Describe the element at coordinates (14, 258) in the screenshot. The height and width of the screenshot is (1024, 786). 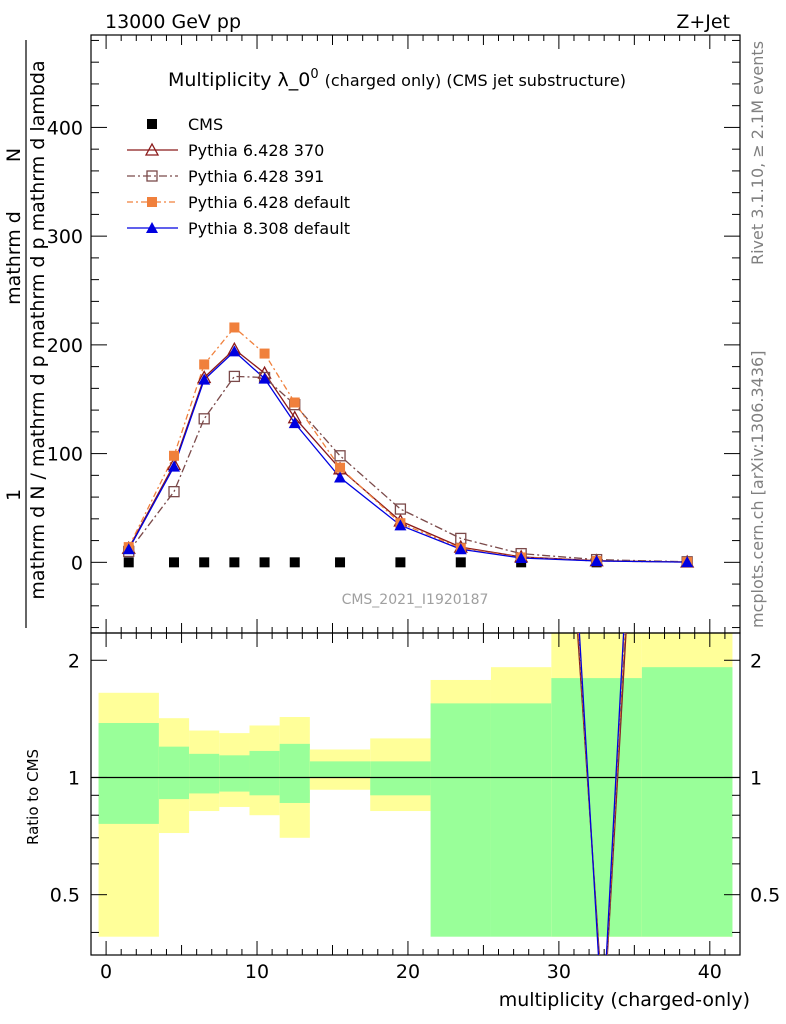
I see `svg-text: mathrm d` at that location.